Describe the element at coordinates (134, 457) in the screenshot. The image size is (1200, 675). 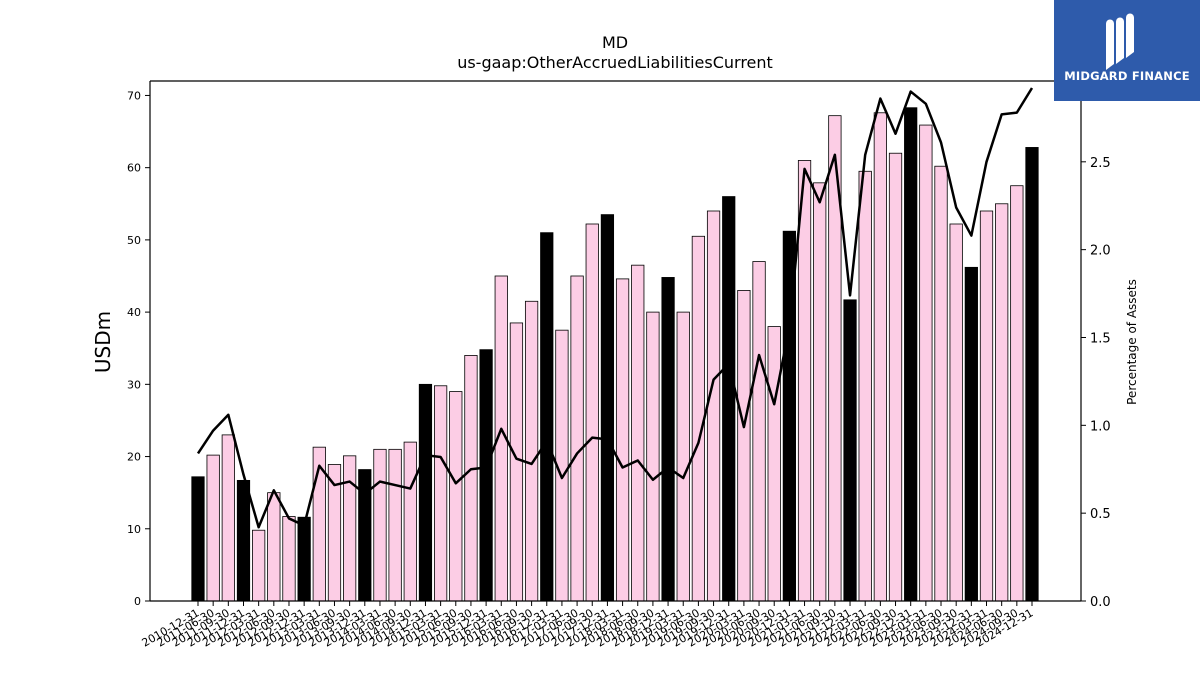
I see `y-tick-label: 20` at that location.